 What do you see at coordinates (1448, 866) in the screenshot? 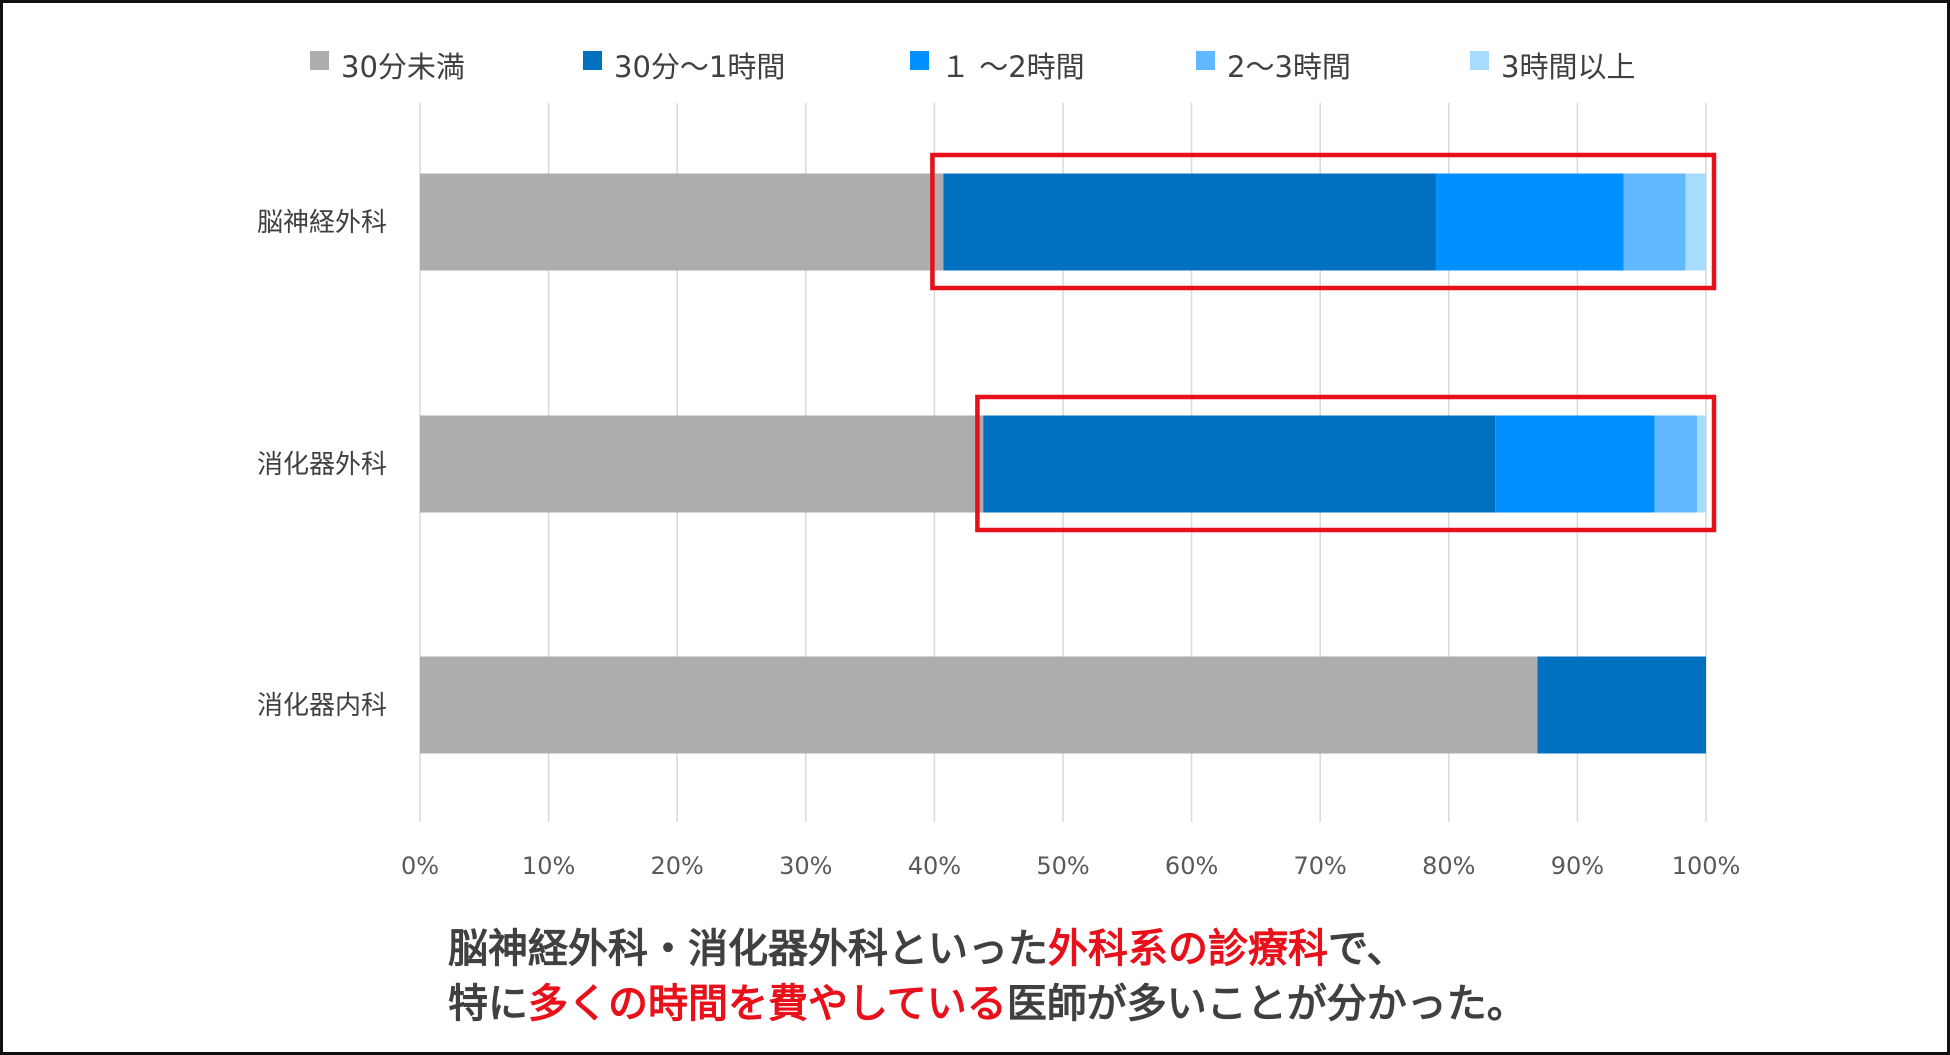
I see `x-tick-label: 80%` at bounding box center [1448, 866].